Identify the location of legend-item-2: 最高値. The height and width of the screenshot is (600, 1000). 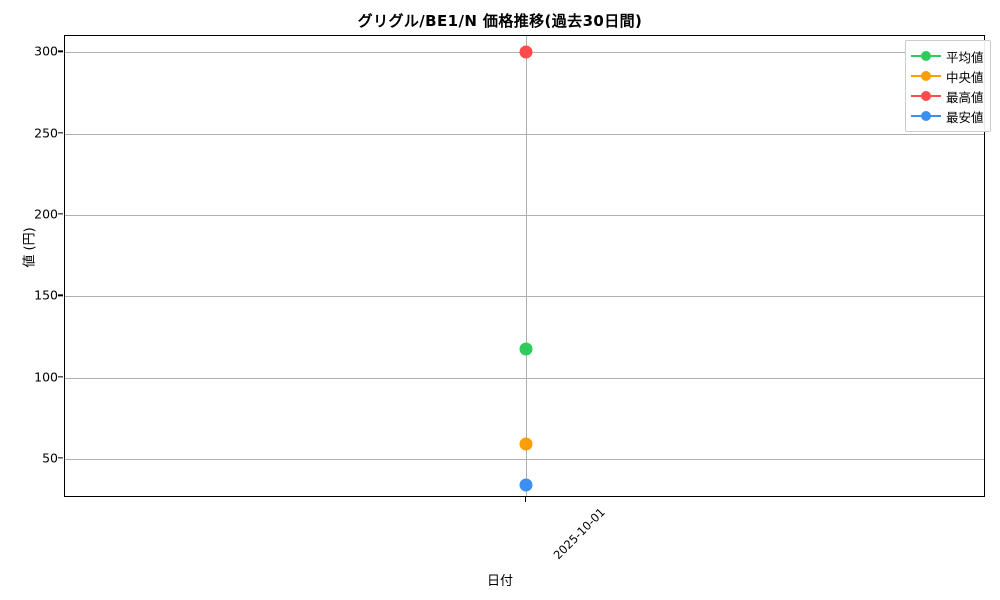
(947, 96).